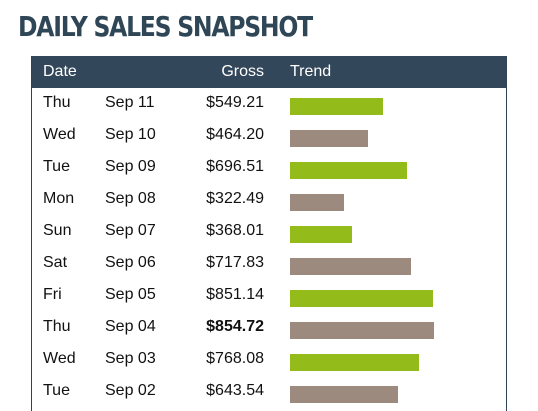 This screenshot has height=411, width=538. Describe the element at coordinates (311, 71) in the screenshot. I see `column-header-trend: Trend` at that location.